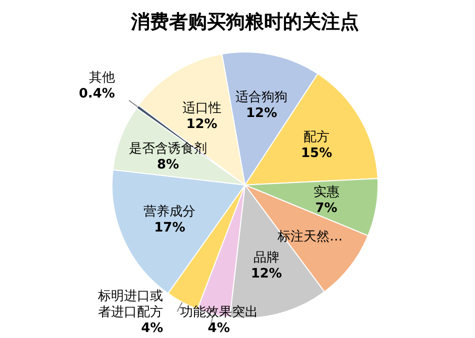 The image size is (475, 338). Describe the element at coordinates (130, 304) in the screenshot. I see `slice-label: 标明进口或者进口配方` at that location.